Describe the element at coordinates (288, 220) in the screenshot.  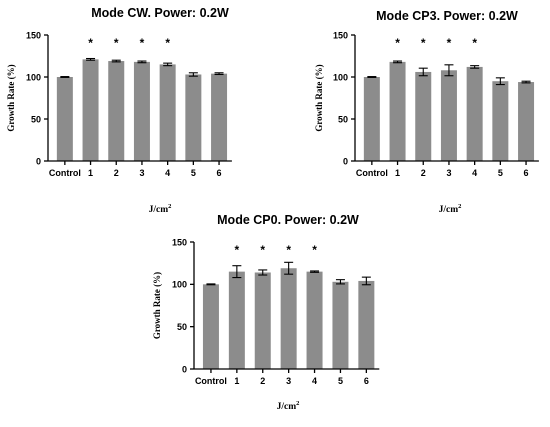
I see `chart-title: Mode CP0. Power: 0.2W` at that location.